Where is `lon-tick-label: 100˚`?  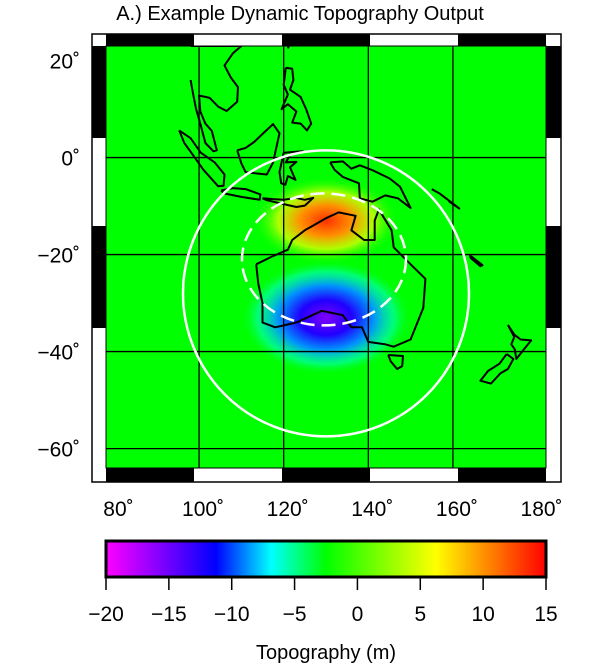
lon-tick-label: 100˚ is located at coordinates (203, 509).